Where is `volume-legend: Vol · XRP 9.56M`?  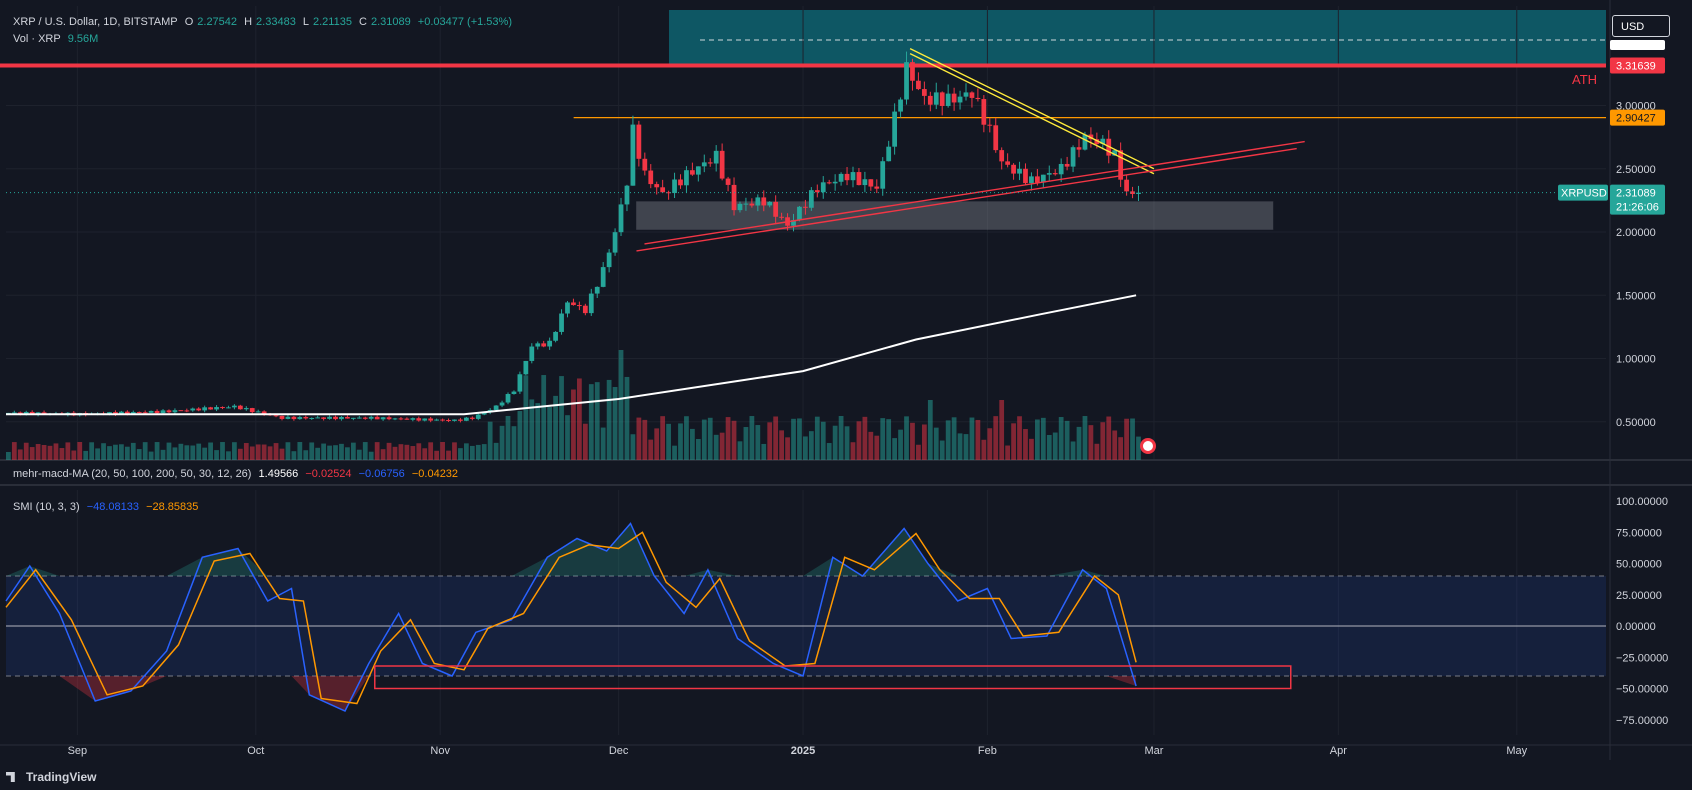 volume-legend: Vol · XRP 9.56M is located at coordinates (57, 39).